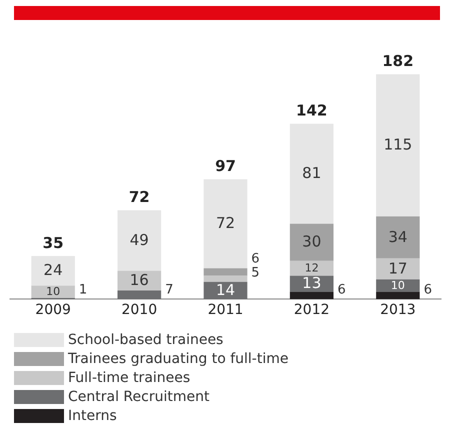 The image size is (451, 435). I want to click on data-label: 34, so click(398, 237).